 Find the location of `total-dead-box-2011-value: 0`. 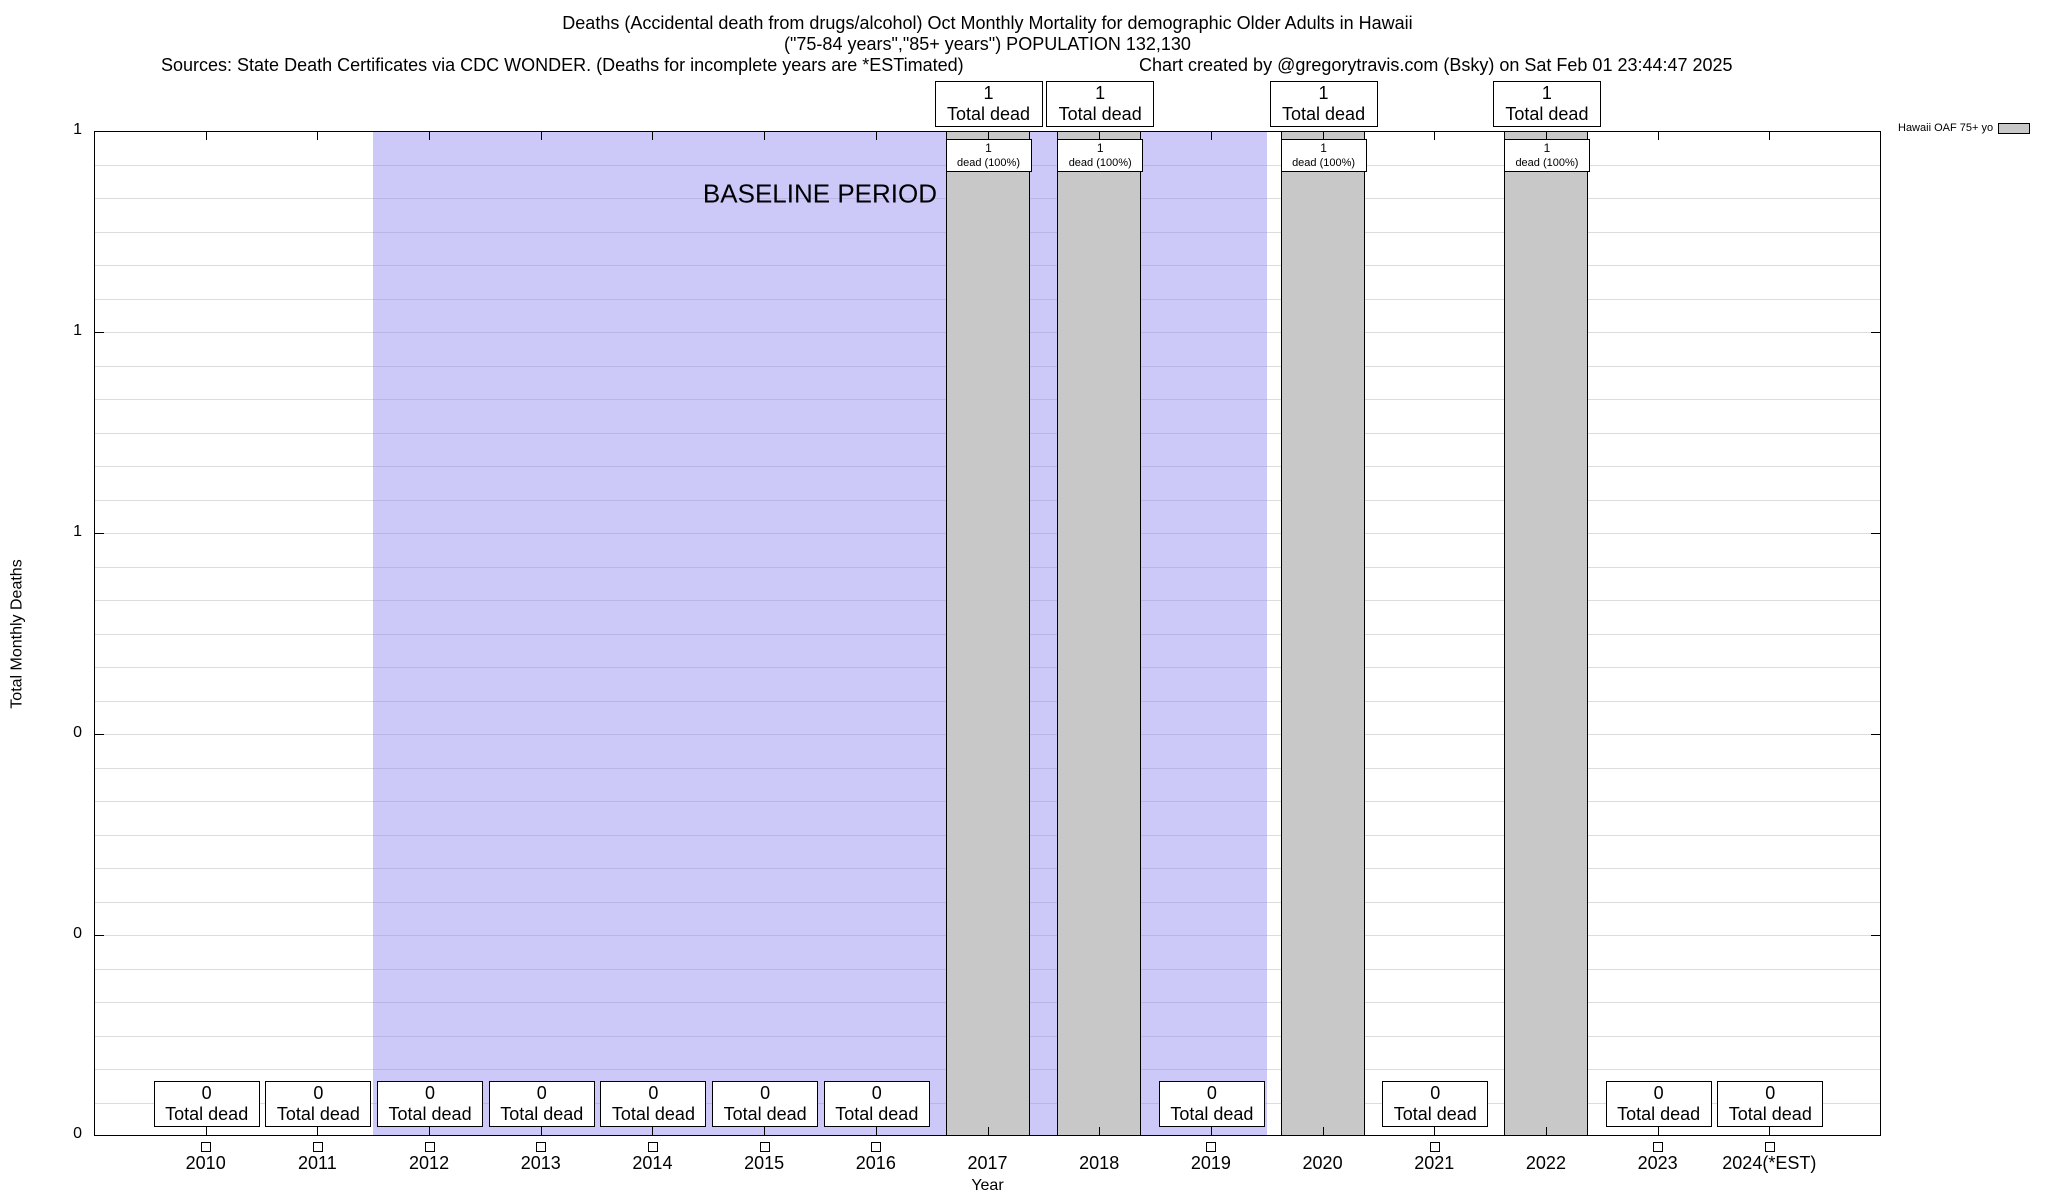

total-dead-box-2011-value: 0 is located at coordinates (318, 1093).